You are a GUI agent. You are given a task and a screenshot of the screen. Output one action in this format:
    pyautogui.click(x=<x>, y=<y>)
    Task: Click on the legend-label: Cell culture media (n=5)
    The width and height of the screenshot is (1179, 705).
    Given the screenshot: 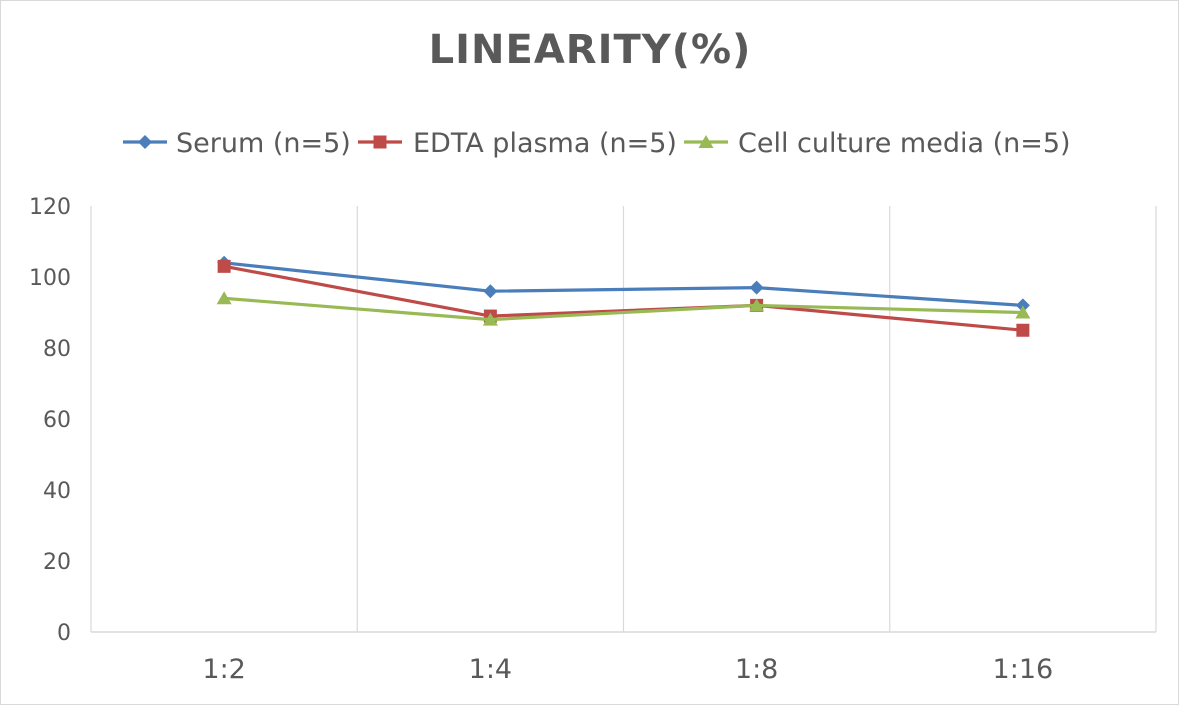 What is the action you would take?
    pyautogui.click(x=904, y=143)
    